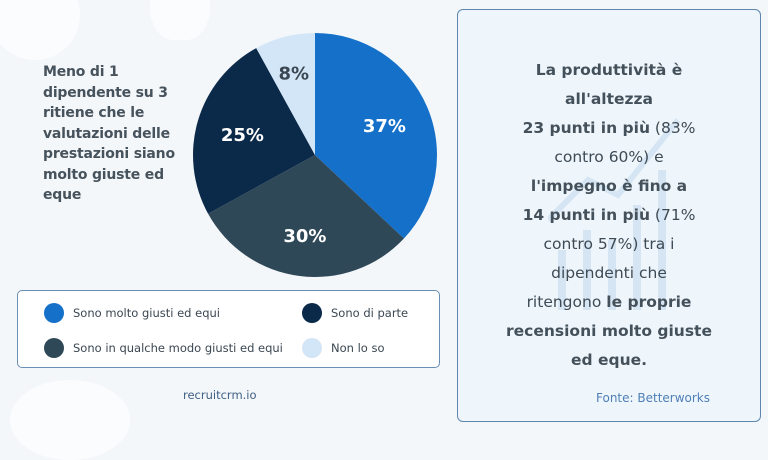 This screenshot has width=768, height=460. What do you see at coordinates (673, 128) in the screenshot?
I see `stat-line: (83%` at bounding box center [673, 128].